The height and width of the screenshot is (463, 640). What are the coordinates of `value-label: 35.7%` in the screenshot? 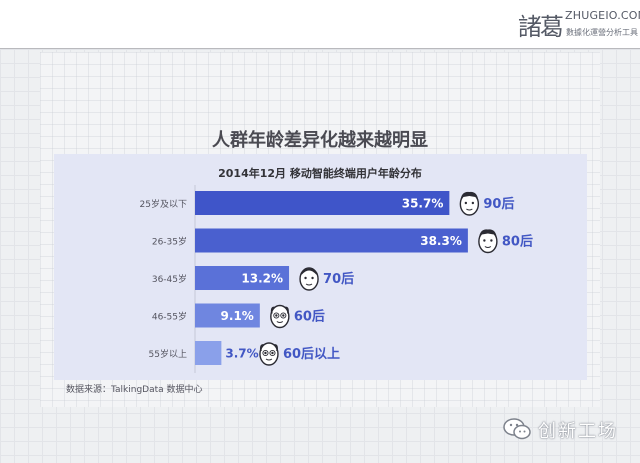 It's located at (423, 204).